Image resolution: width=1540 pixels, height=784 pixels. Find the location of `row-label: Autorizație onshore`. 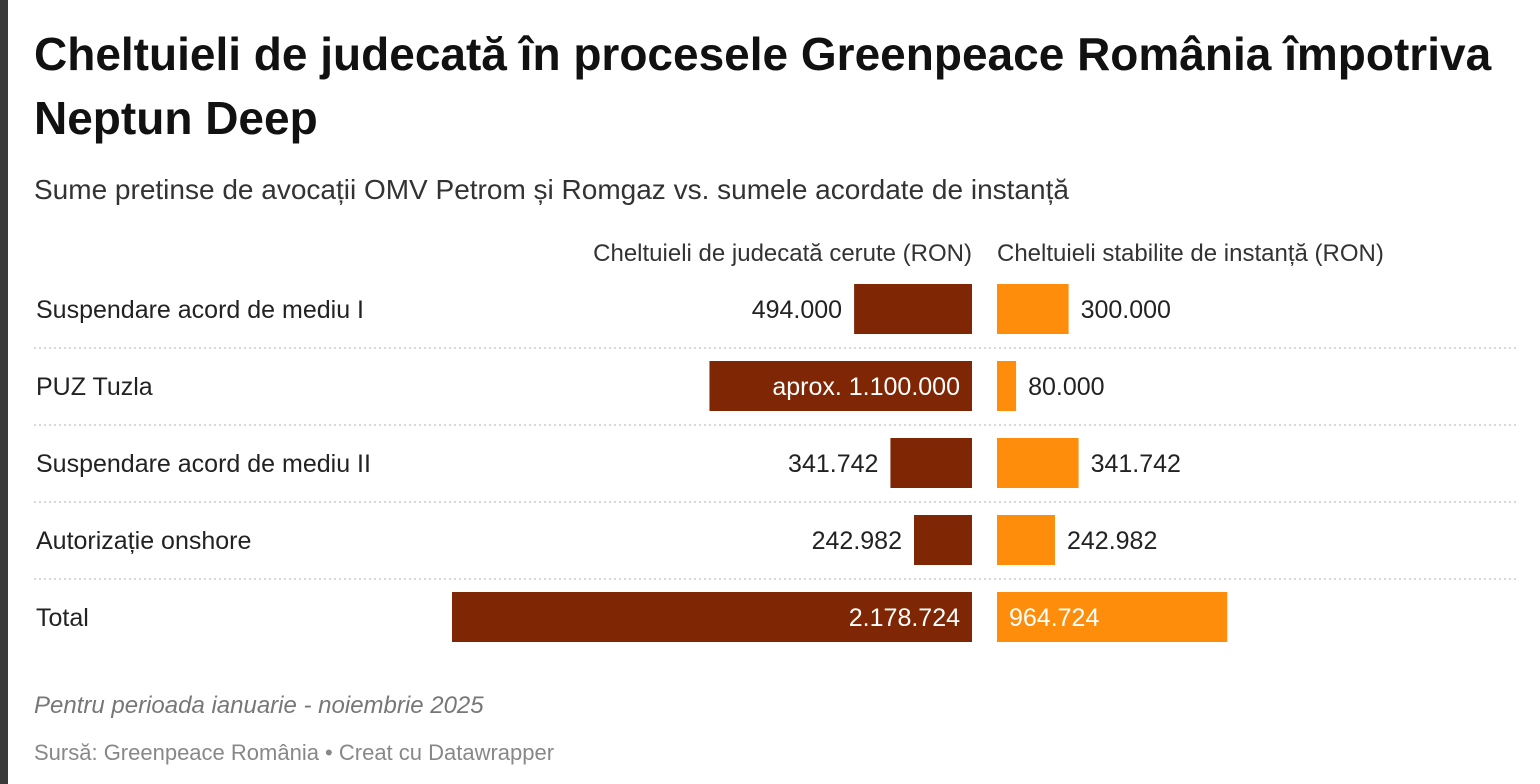

row-label: Autorizație onshore is located at coordinates (143, 541).